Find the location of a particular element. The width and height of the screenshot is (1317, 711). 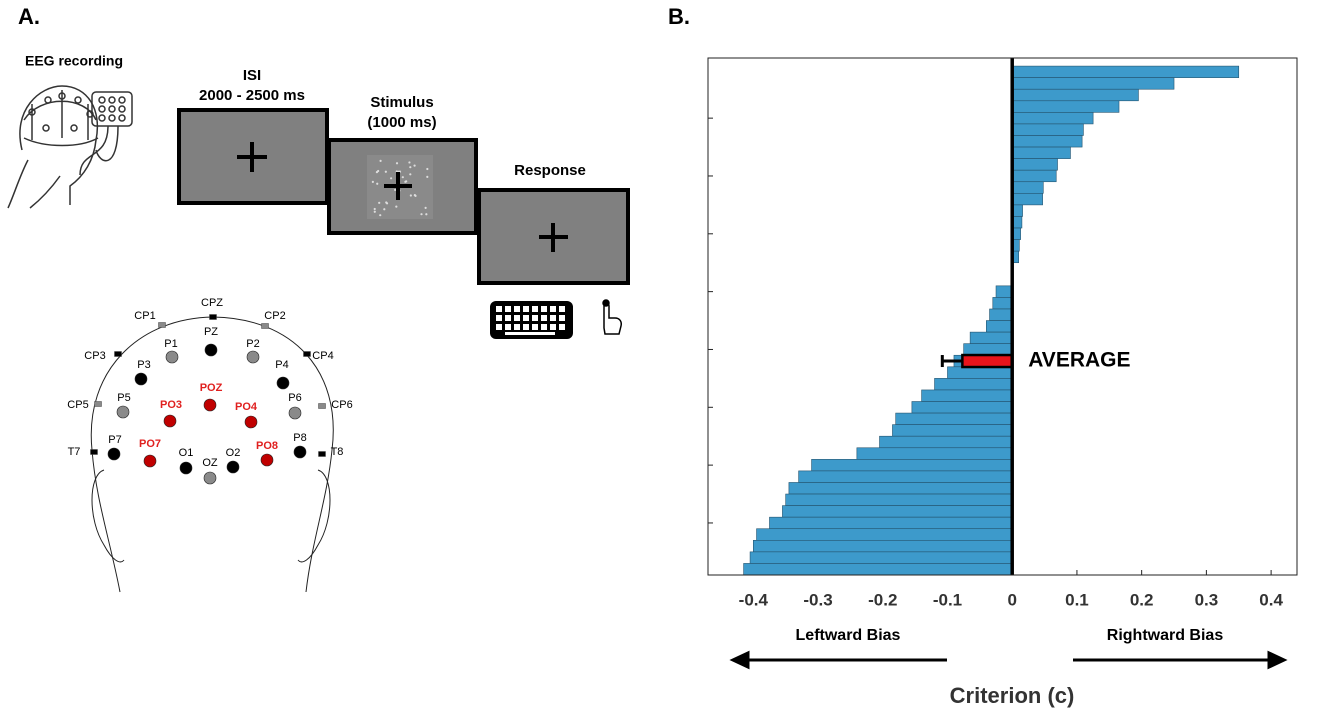

annotation: Rightward Bias is located at coordinates (1165, 635).